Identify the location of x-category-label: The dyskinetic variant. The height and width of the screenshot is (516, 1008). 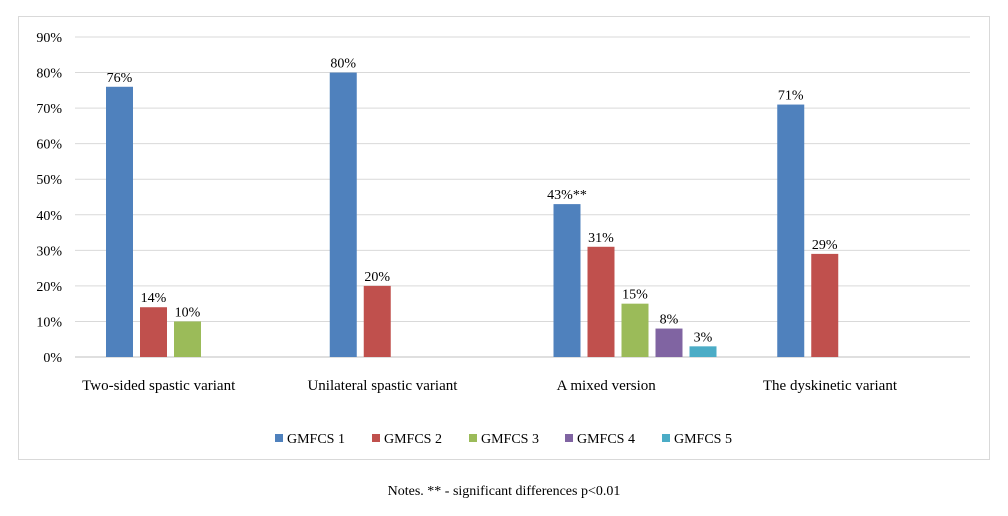
(830, 386).